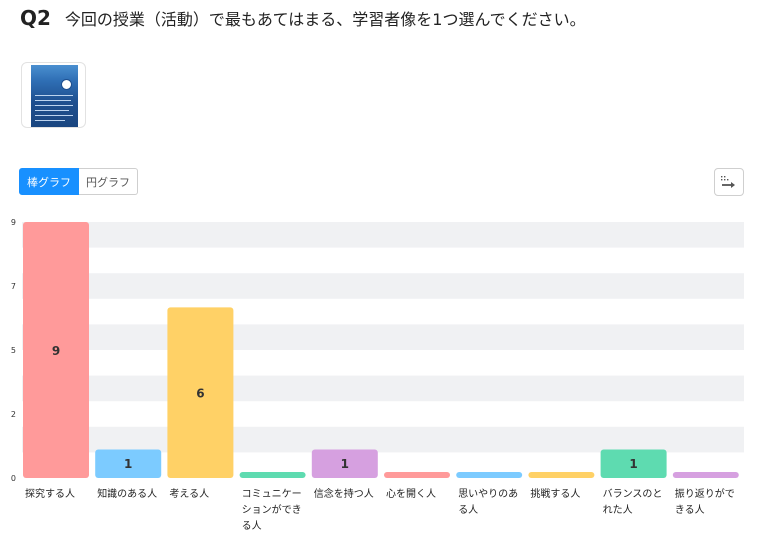 This screenshot has width=765, height=549. What do you see at coordinates (705, 493) in the screenshot?
I see `category-label: 振り返りがで` at bounding box center [705, 493].